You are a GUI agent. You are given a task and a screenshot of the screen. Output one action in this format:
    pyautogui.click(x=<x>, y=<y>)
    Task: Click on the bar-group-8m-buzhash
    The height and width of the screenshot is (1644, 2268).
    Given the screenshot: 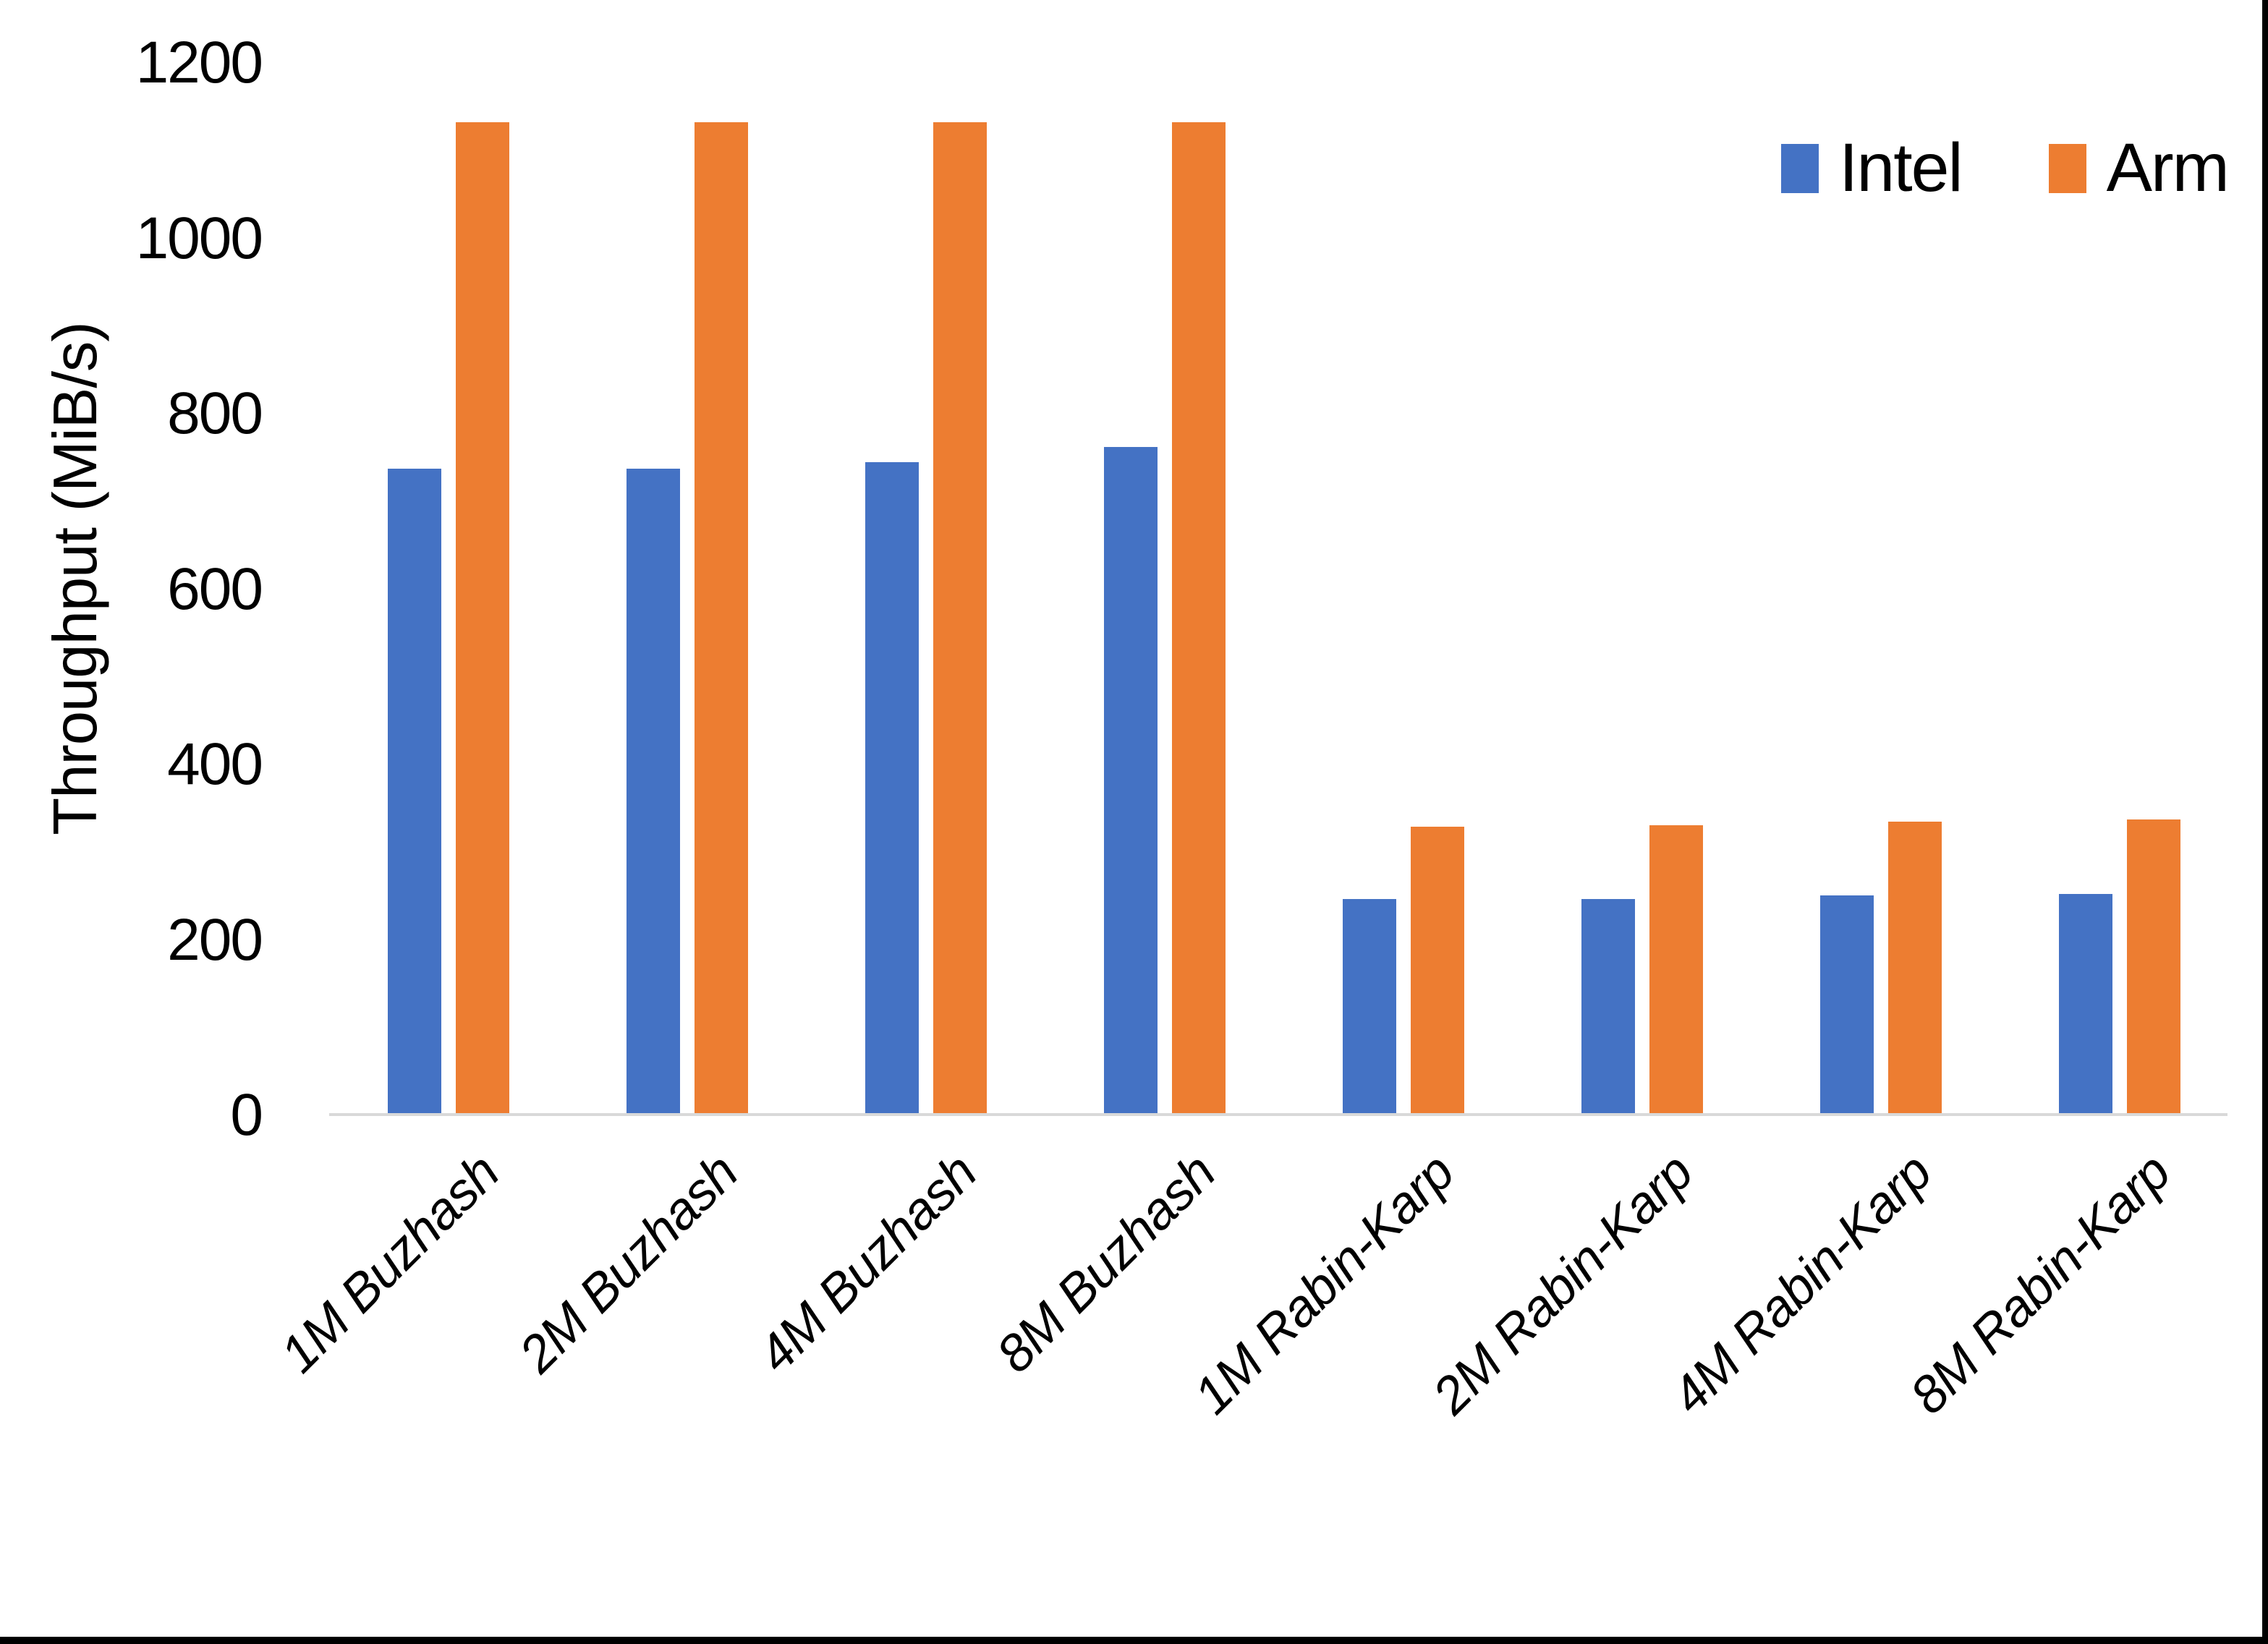 What is the action you would take?
    pyautogui.click(x=1164, y=589)
    